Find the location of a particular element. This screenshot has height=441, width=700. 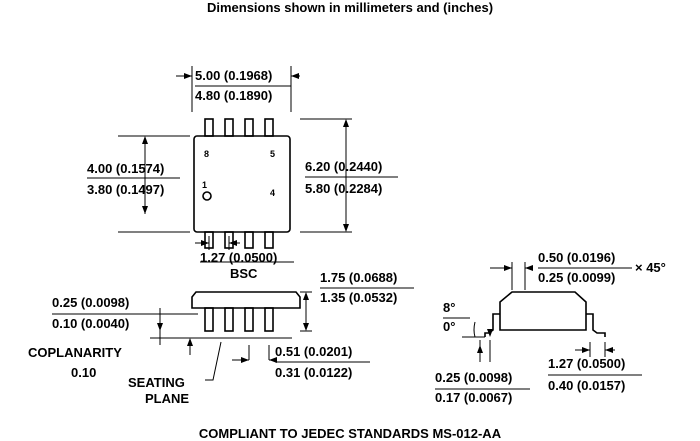

dim-text: PLANE is located at coordinates (167, 398).